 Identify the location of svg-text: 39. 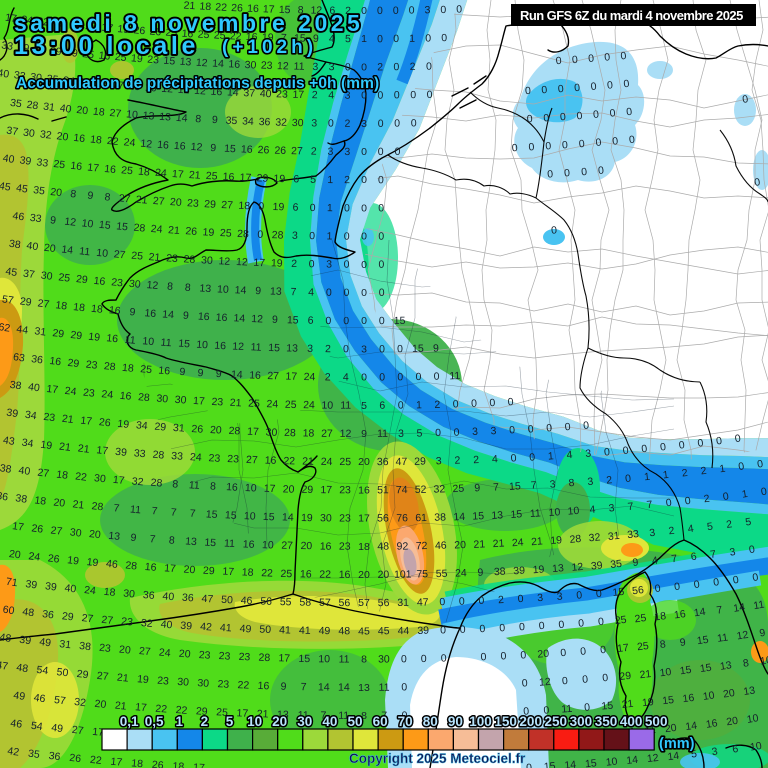
(31, 584).